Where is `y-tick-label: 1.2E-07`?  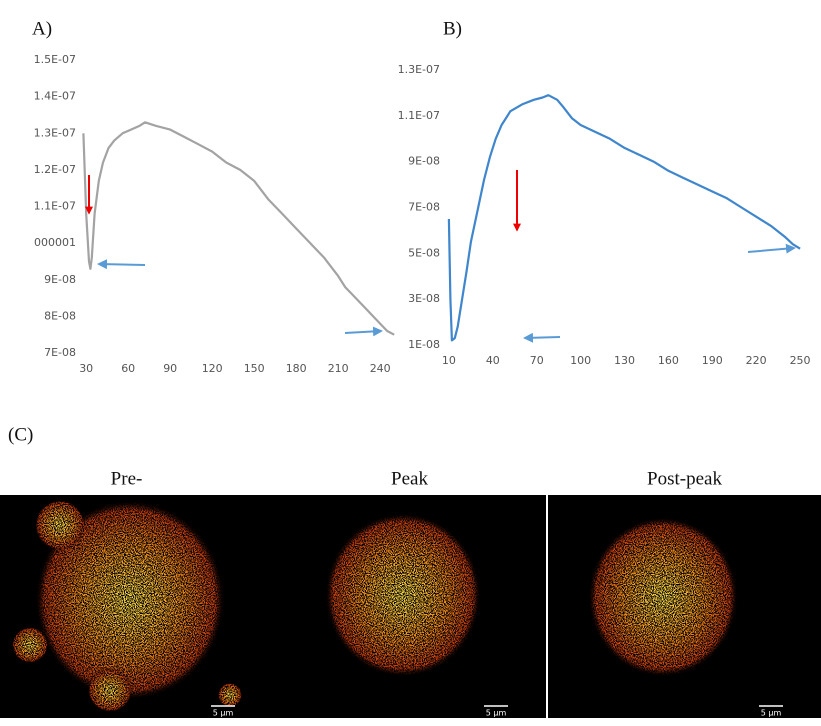 y-tick-label: 1.2E-07 is located at coordinates (55, 169).